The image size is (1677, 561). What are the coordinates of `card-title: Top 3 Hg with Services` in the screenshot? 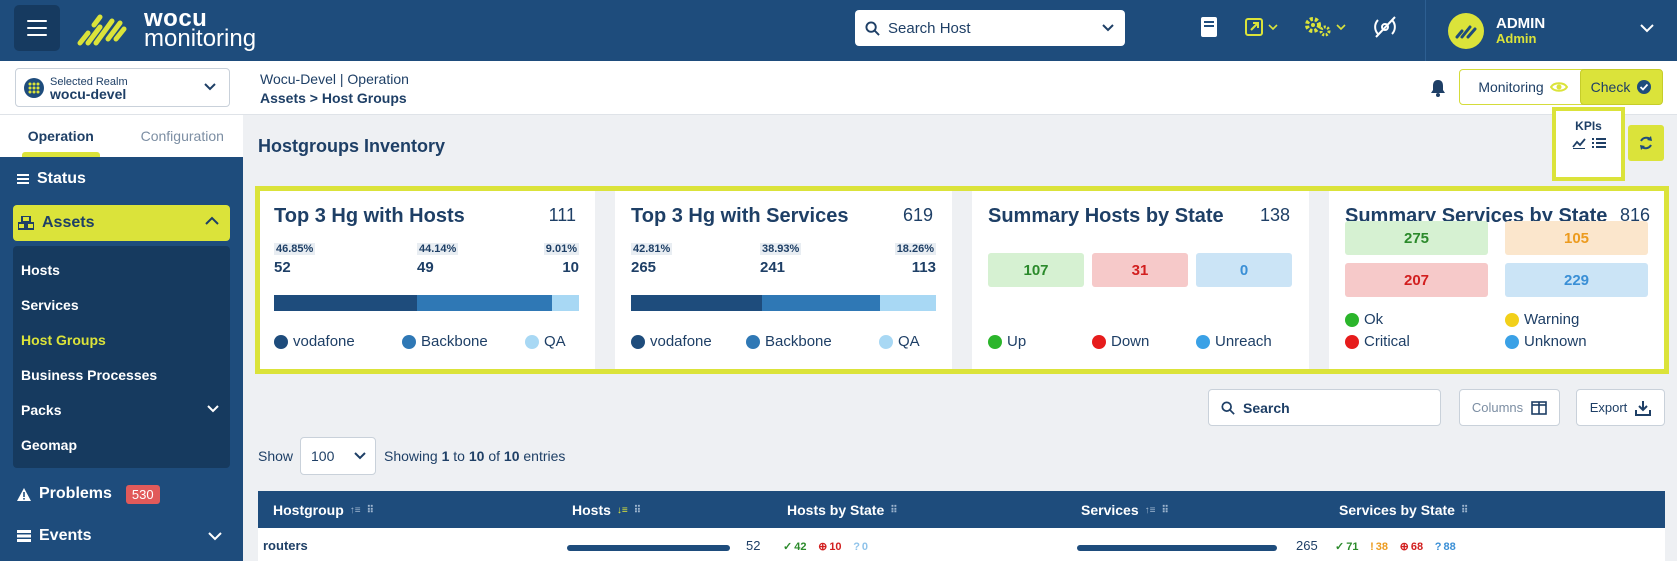 It's located at (740, 216).